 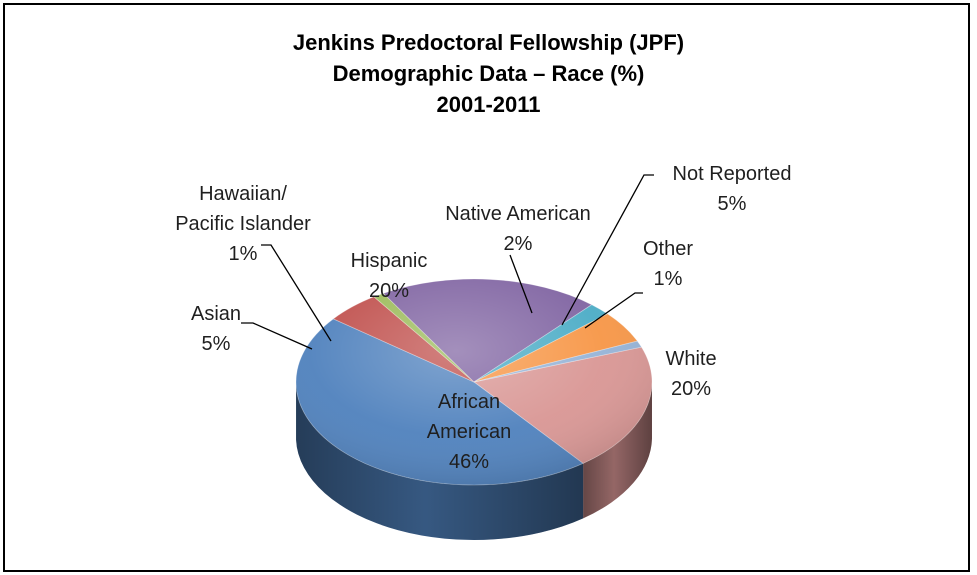 I want to click on chart-title-line-3: 2001-2011, so click(x=488, y=104).